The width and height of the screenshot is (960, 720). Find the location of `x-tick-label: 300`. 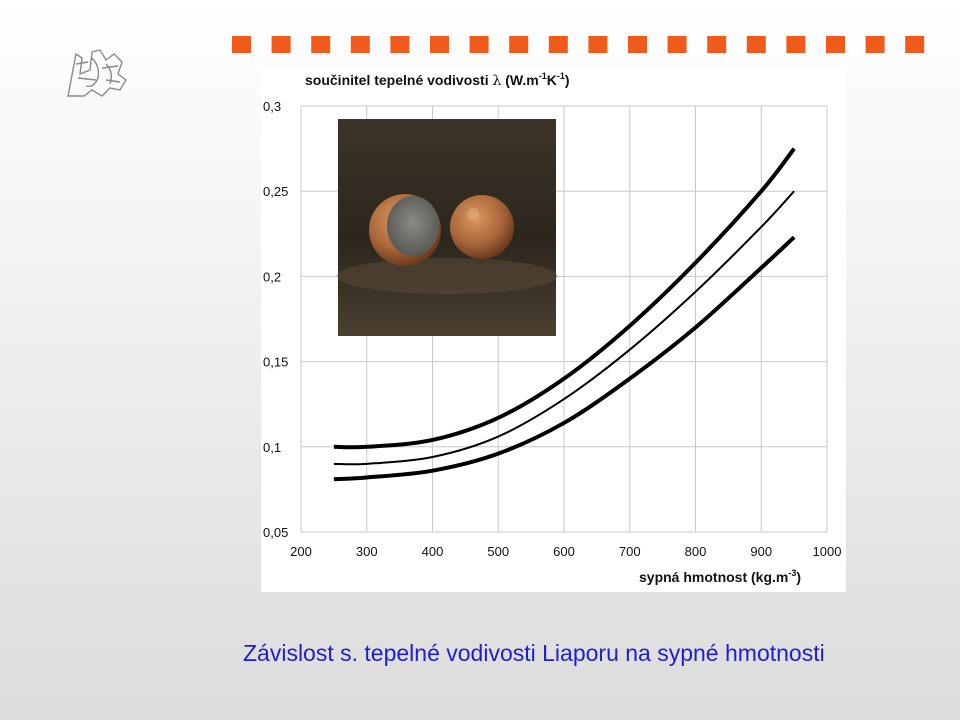

x-tick-label: 300 is located at coordinates (367, 551).